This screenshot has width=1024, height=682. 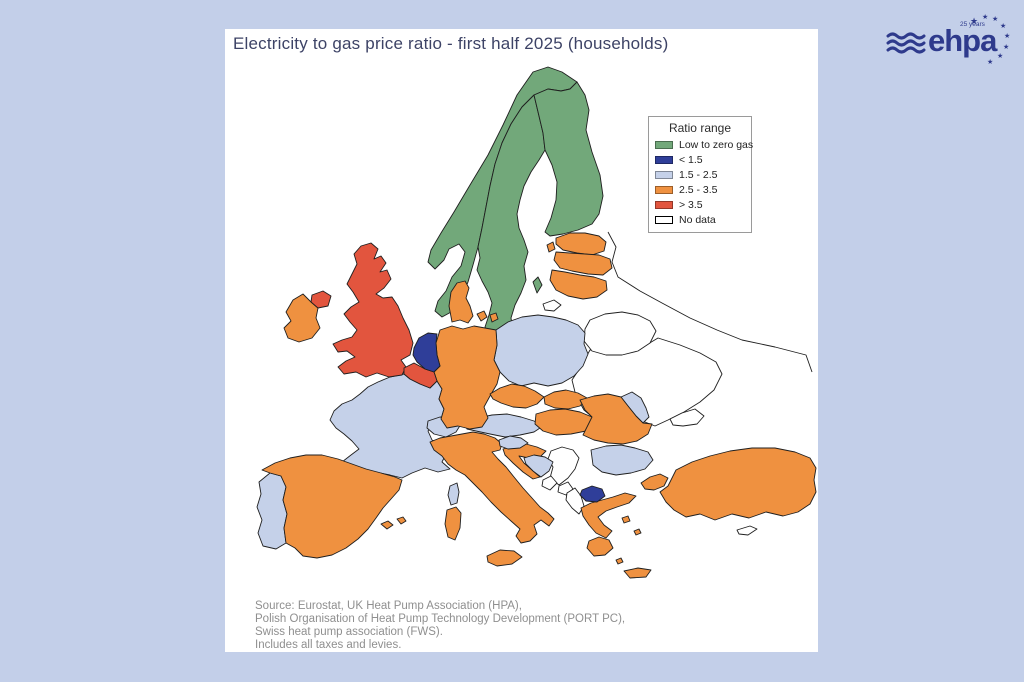 I want to click on waves-icon, so click(x=906, y=43).